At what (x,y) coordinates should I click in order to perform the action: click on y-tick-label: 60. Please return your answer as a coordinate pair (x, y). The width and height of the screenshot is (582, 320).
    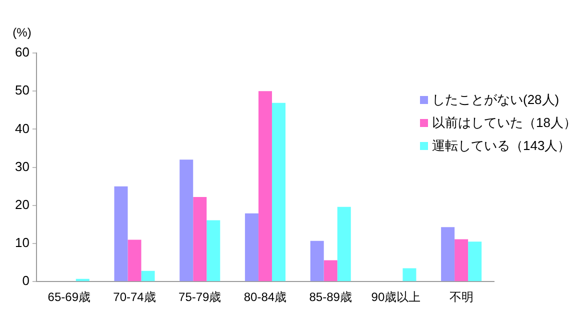
    Looking at the image, I should click on (22, 52).